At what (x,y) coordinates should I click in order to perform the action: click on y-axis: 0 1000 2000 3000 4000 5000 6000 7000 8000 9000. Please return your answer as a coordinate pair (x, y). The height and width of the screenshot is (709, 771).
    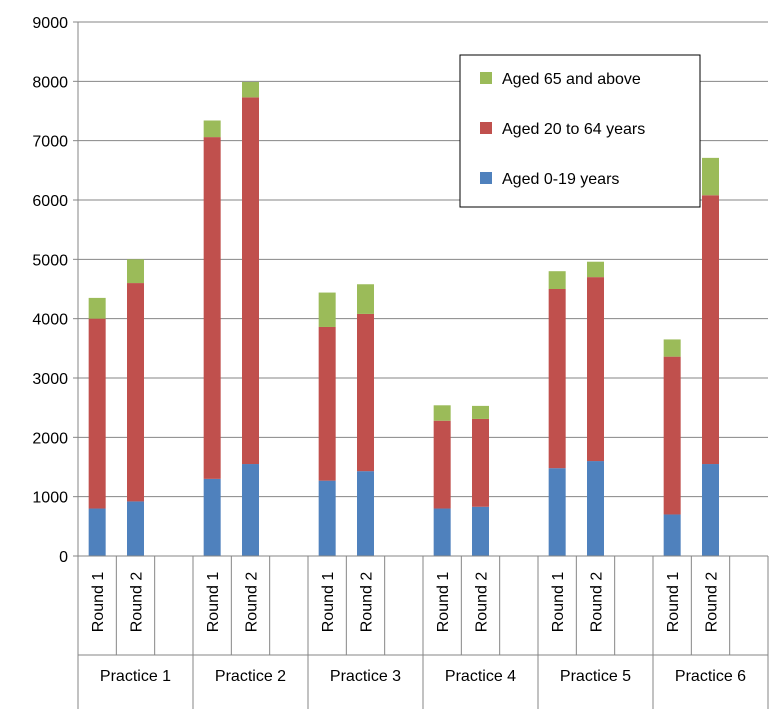
    Looking at the image, I should click on (55, 290).